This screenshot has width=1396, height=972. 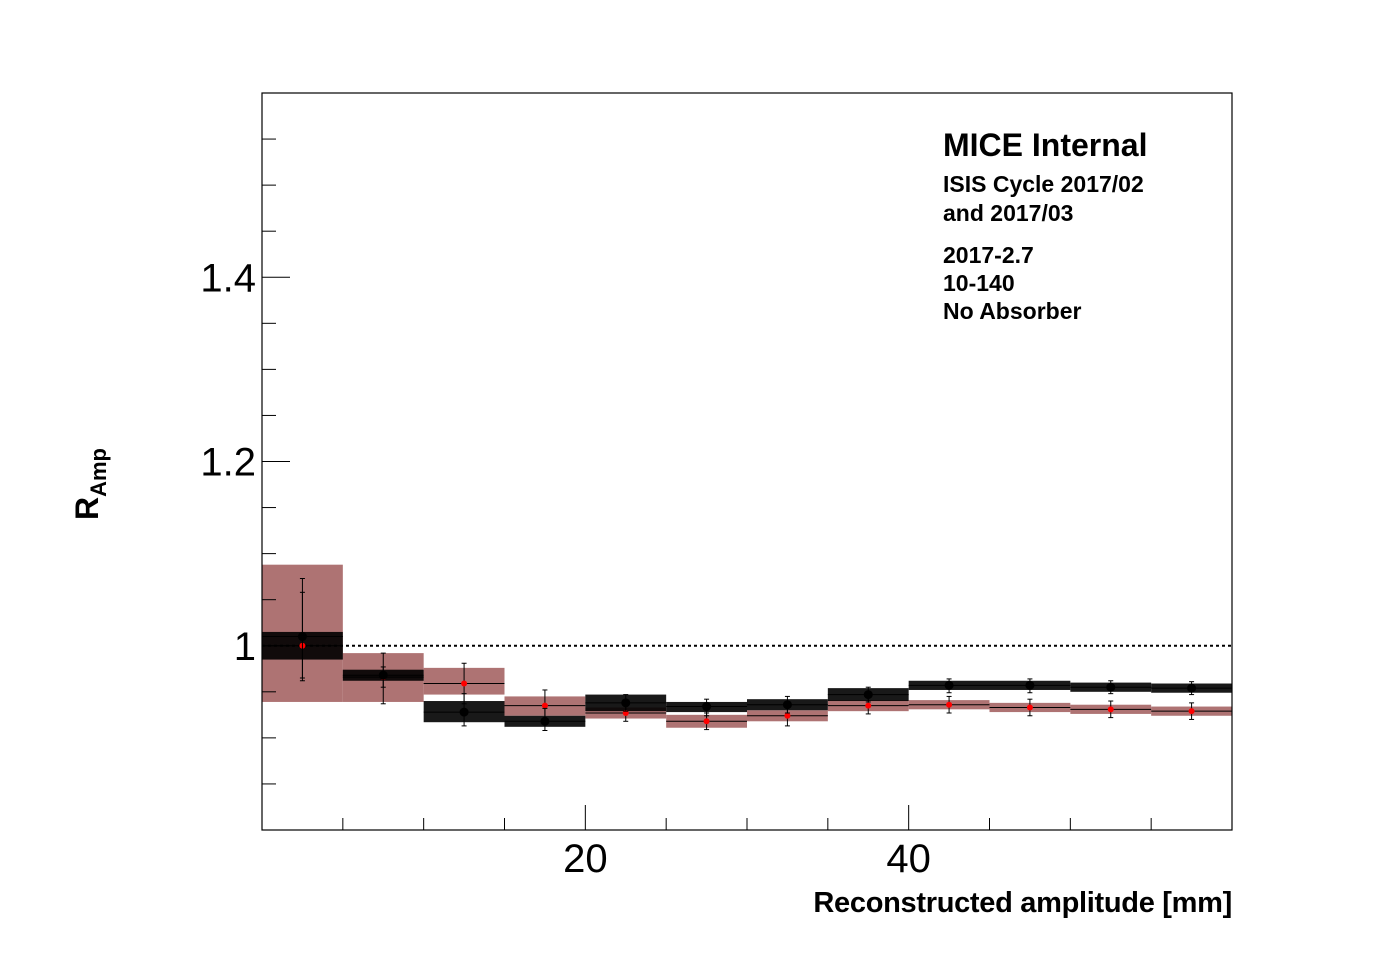 I want to click on annotation-line: 10-140, so click(x=979, y=283).